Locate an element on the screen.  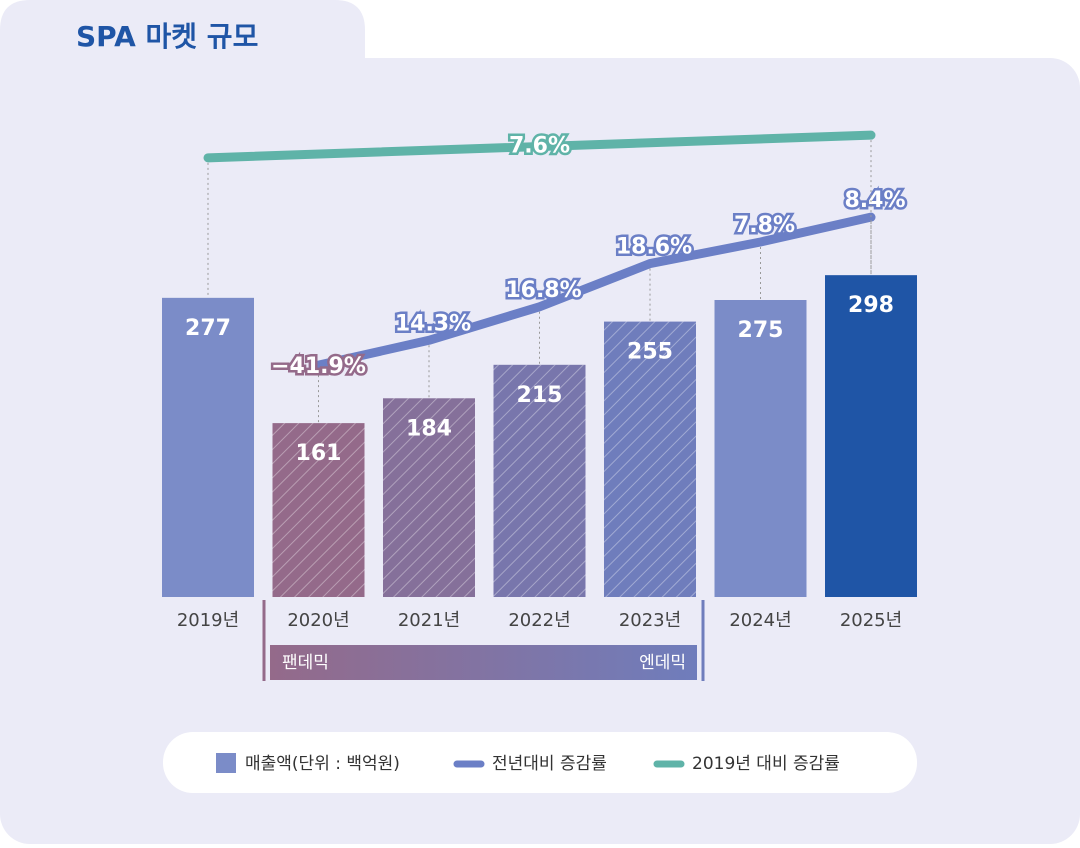
x-tick-label: 2021년 is located at coordinates (429, 620).